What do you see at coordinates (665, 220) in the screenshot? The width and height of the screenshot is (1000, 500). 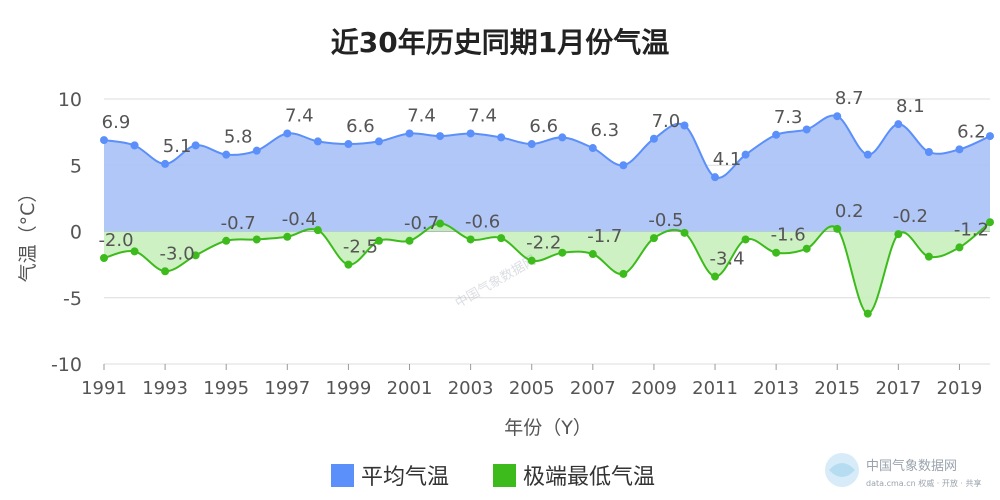 I see `data-label-extreme-low: -0.5` at bounding box center [665, 220].